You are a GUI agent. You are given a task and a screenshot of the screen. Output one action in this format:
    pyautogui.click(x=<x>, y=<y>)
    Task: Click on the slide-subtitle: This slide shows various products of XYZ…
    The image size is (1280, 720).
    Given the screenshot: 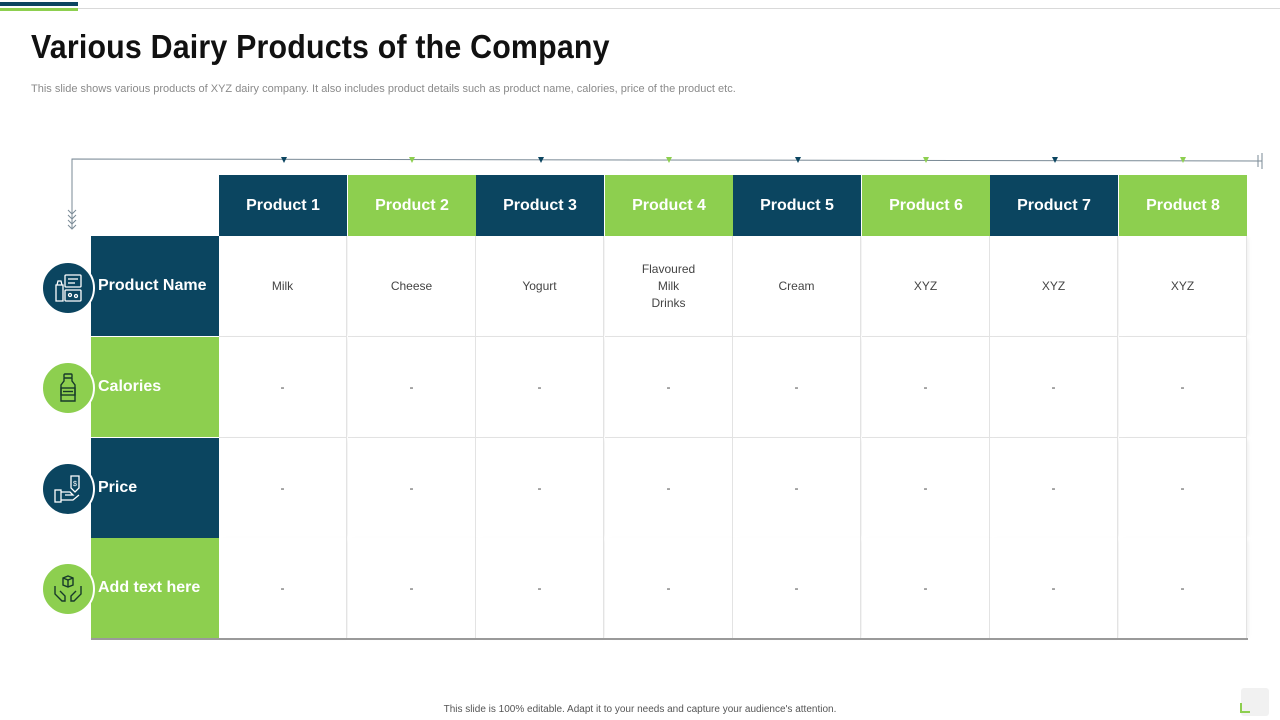 What is the action you would take?
    pyautogui.click(x=383, y=89)
    